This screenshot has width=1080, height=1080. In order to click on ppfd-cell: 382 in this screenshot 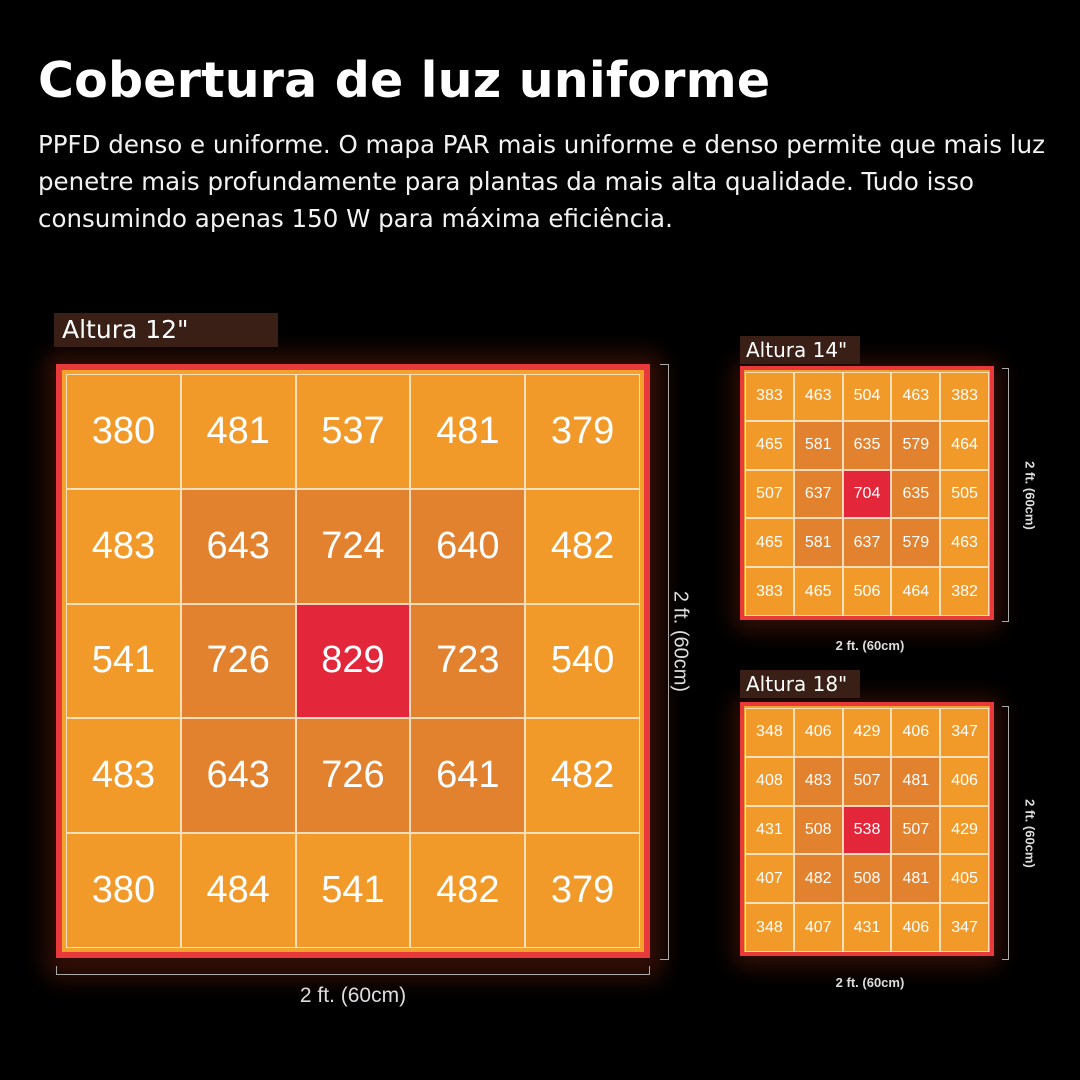, I will do `click(964, 591)`.